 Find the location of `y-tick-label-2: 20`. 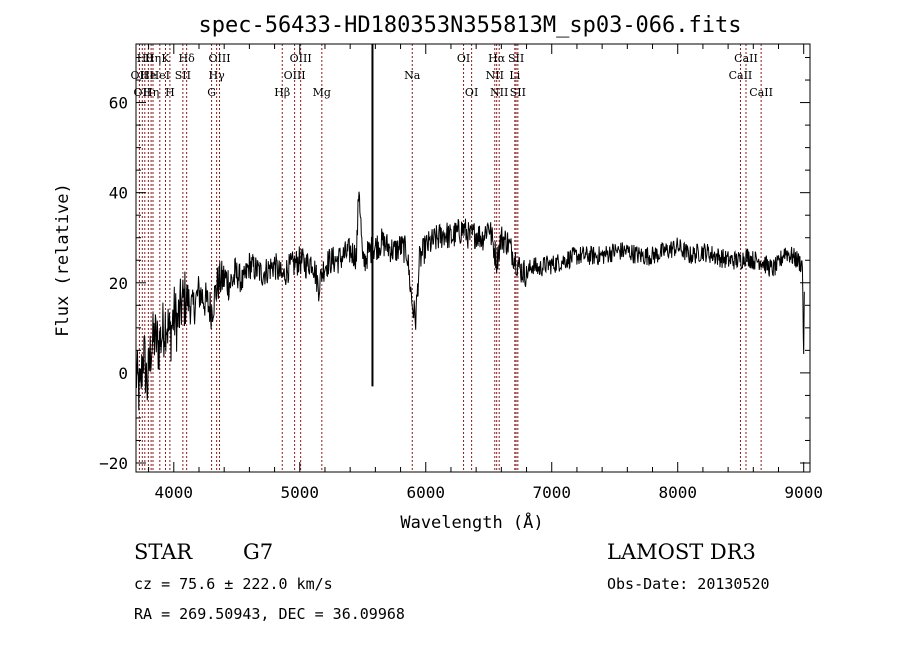

y-tick-label-2: 20 is located at coordinates (118, 283).